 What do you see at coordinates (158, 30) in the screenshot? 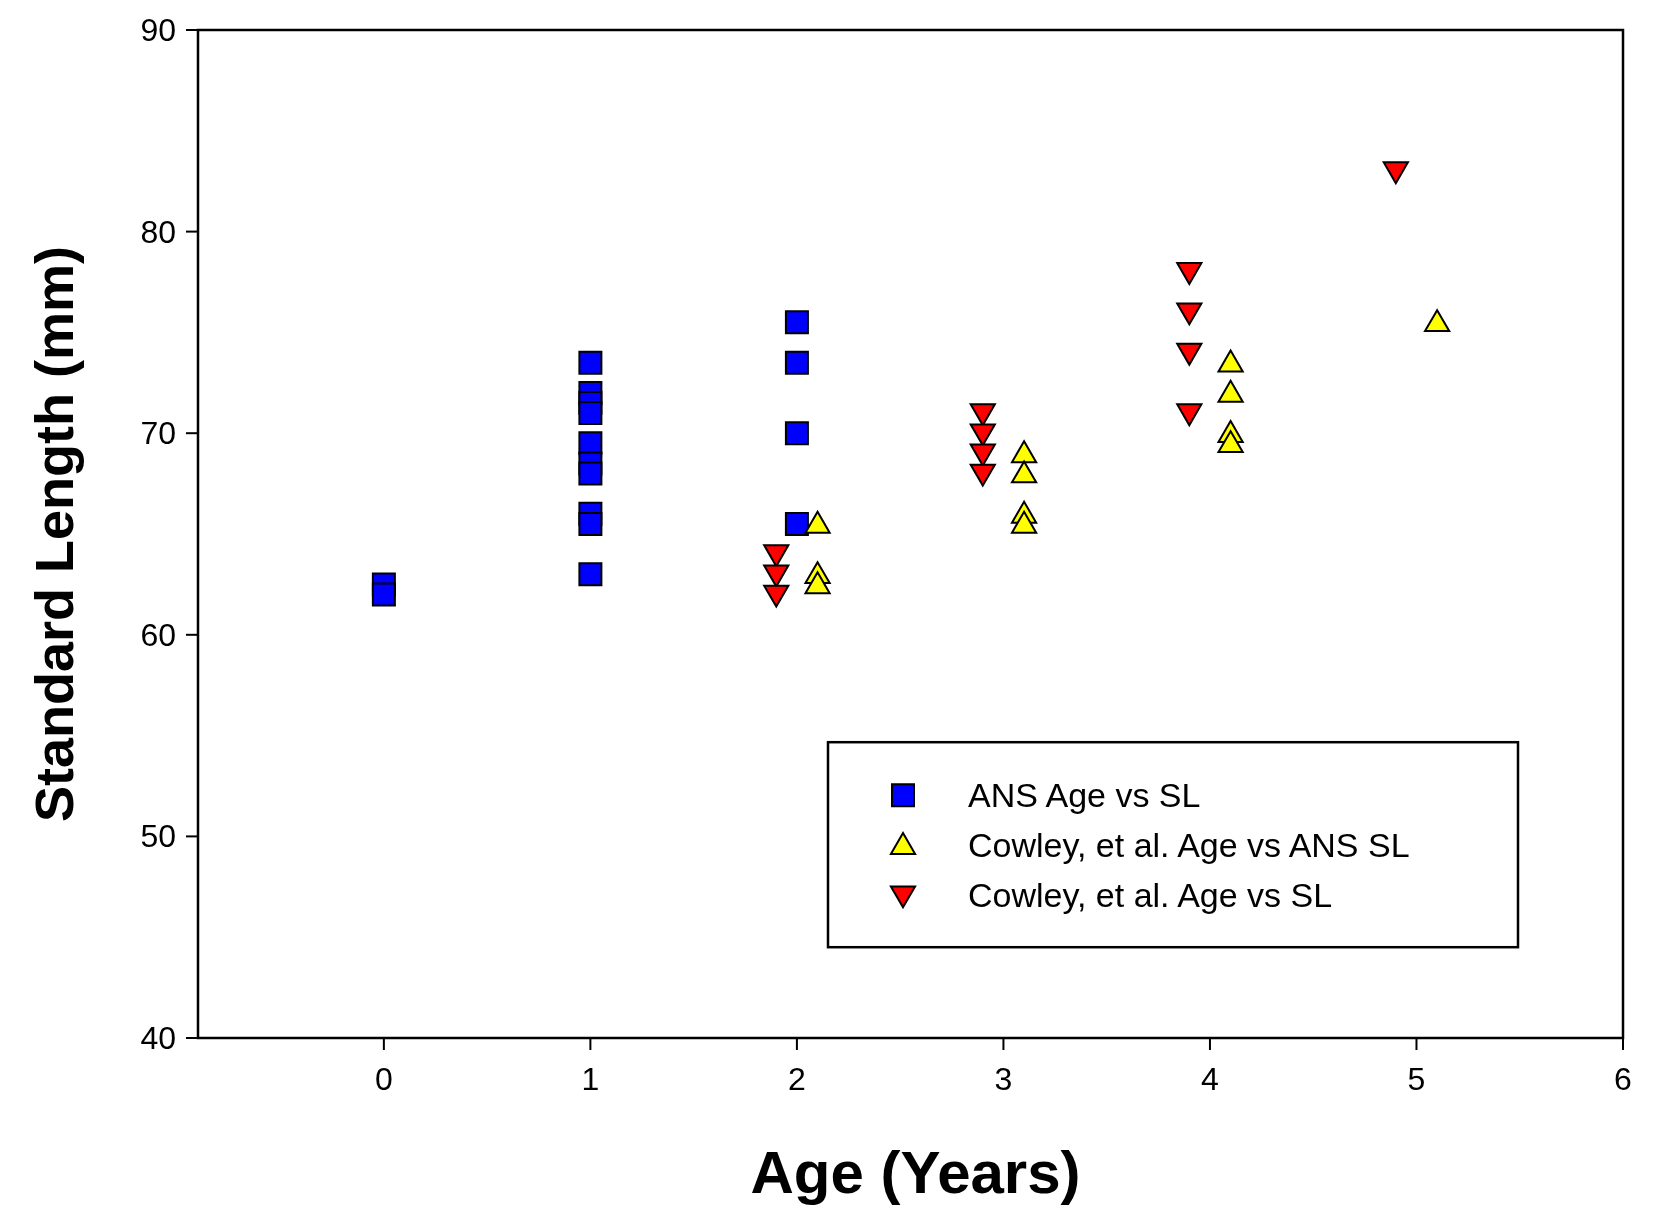
I see `y-tick-label: 90` at bounding box center [158, 30].